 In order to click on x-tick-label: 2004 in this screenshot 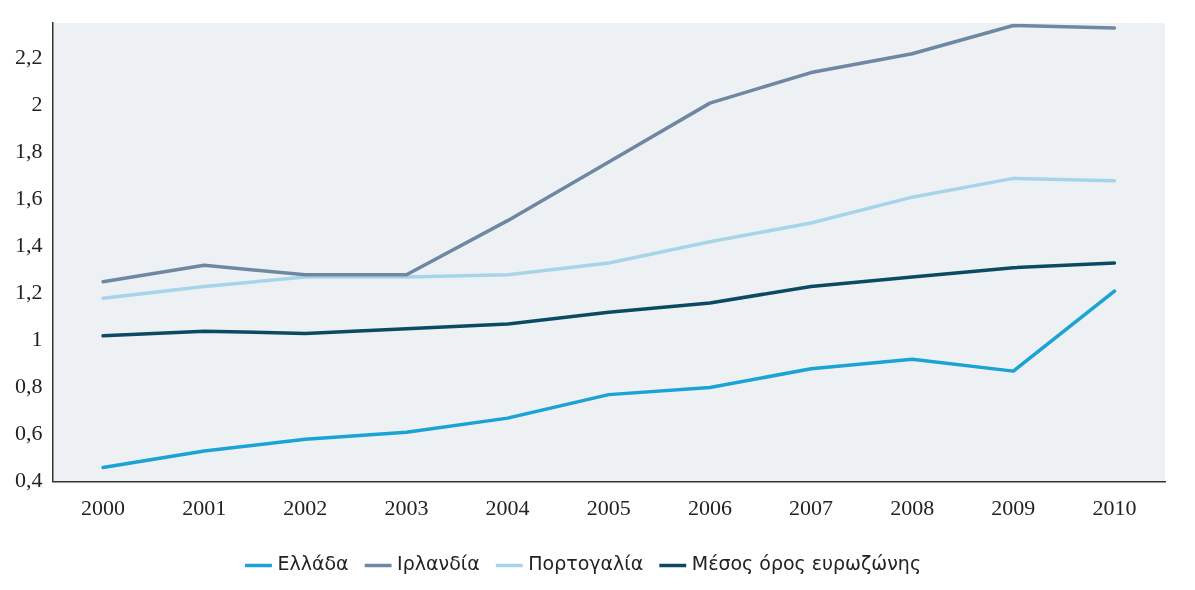, I will do `click(507, 507)`.